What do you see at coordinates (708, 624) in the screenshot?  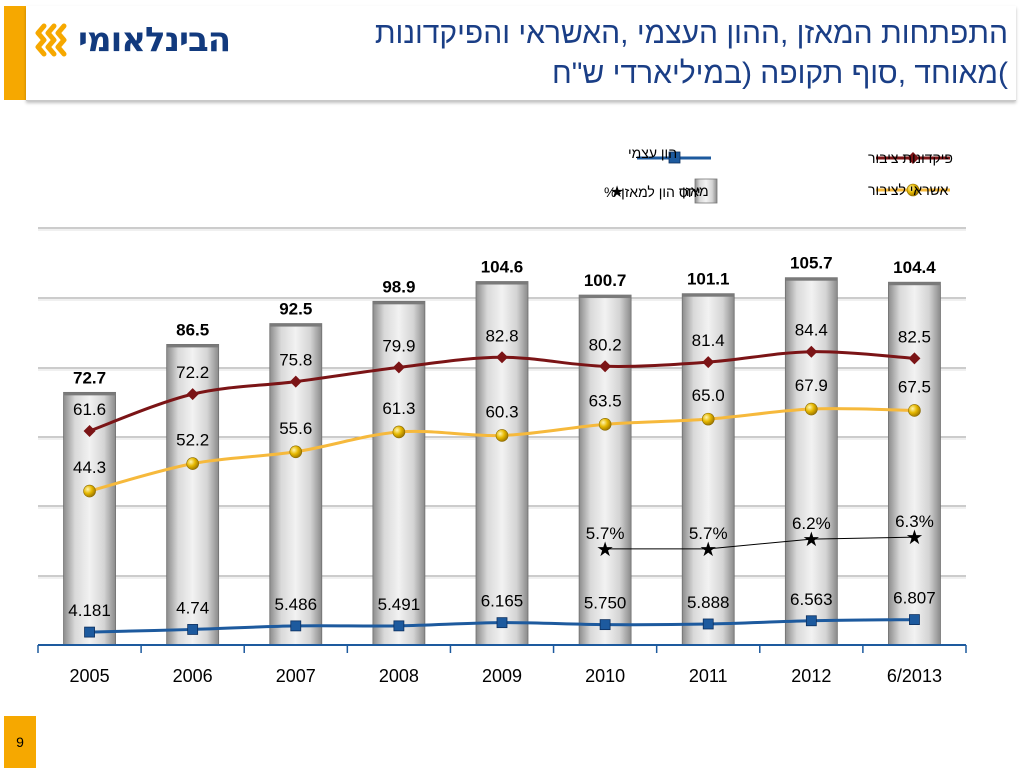 I see `point-equity-2011` at bounding box center [708, 624].